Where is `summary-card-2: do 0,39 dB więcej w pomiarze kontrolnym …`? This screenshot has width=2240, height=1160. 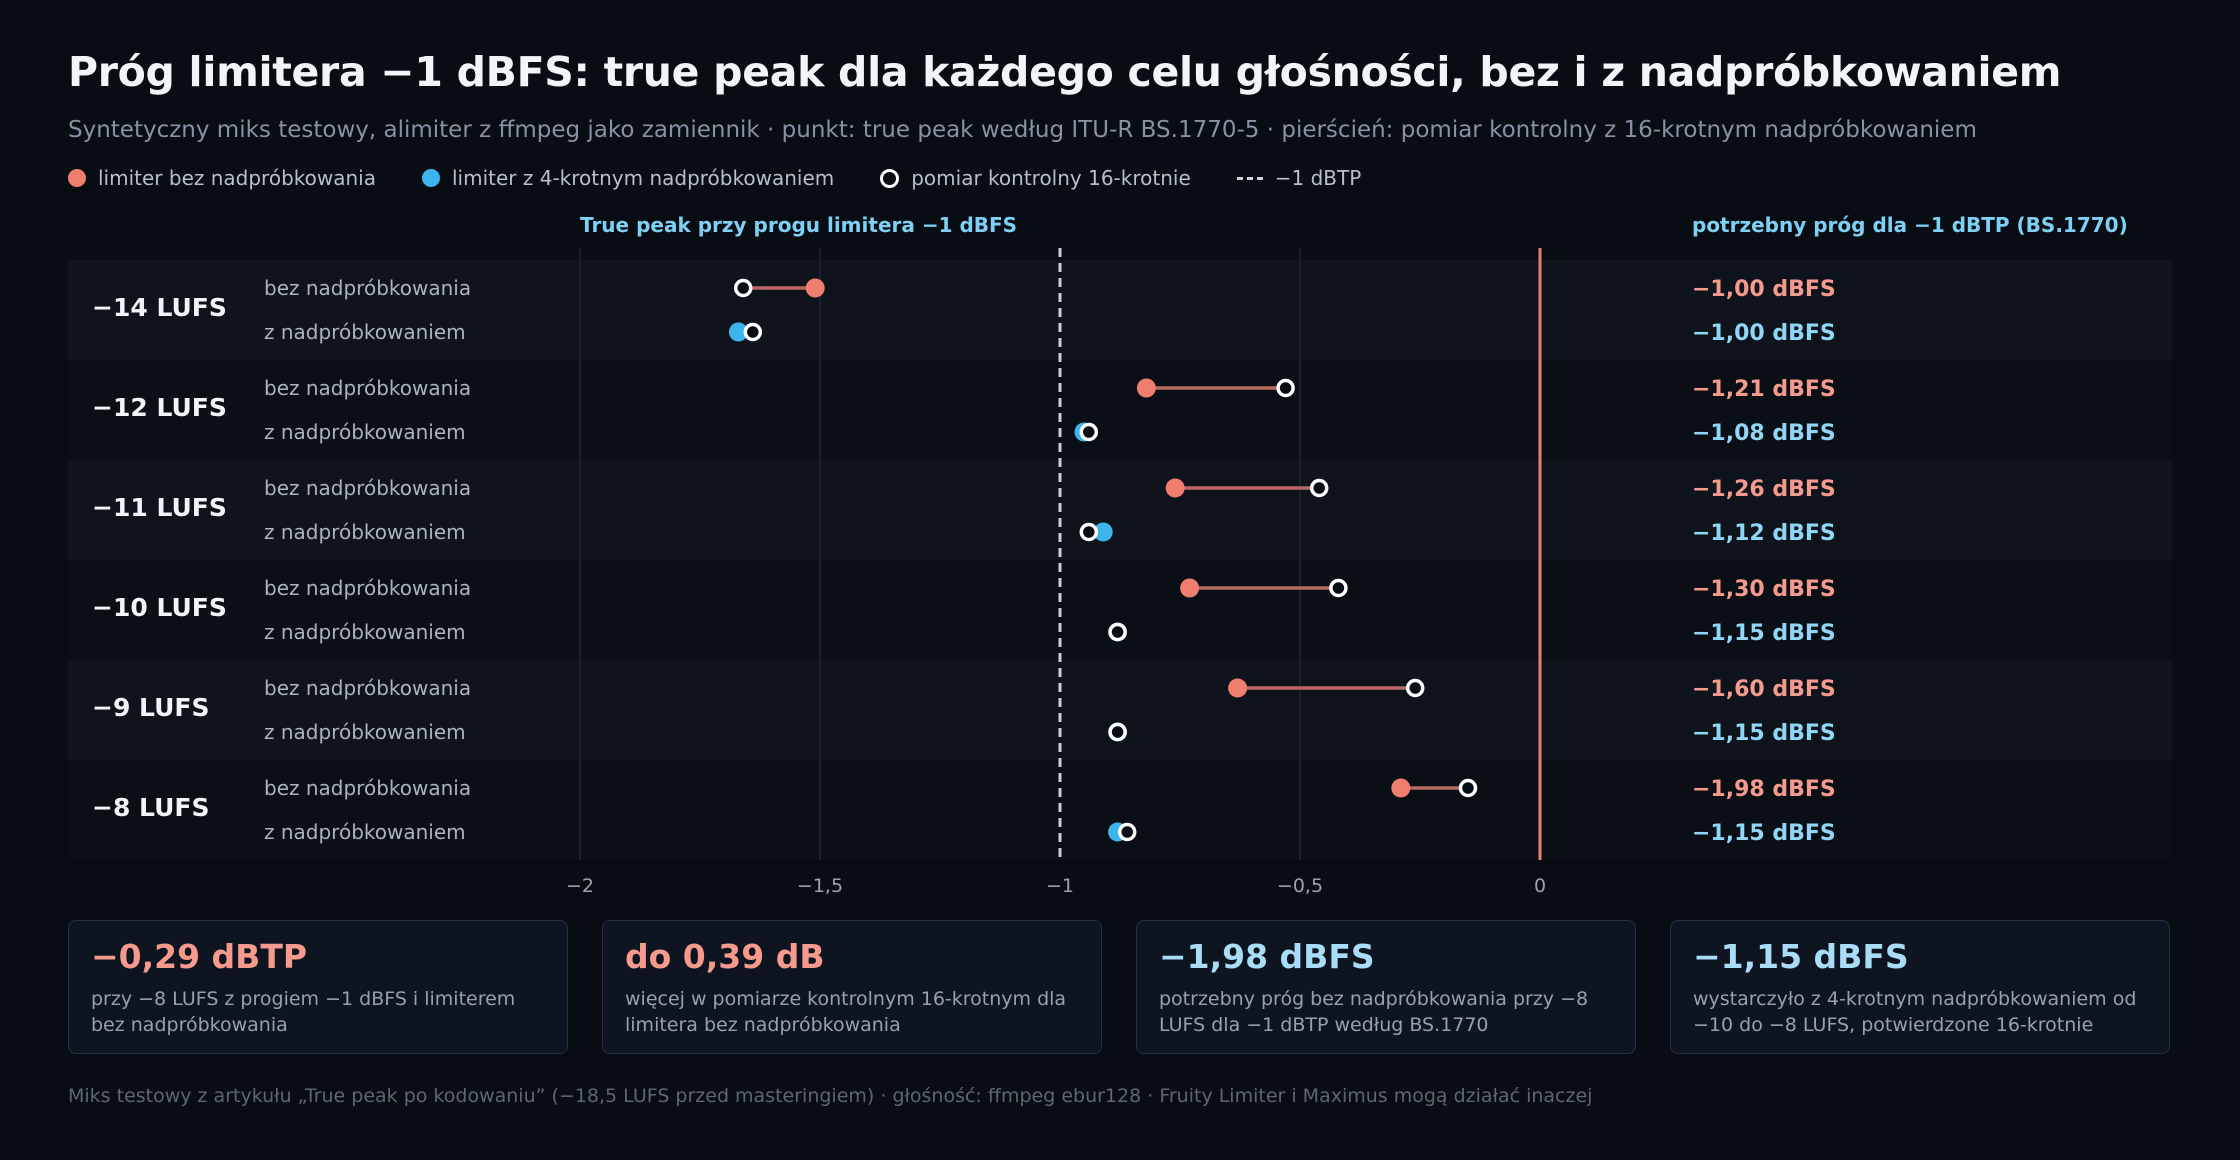
summary-card-2: do 0,39 dB więcej w pomiarze kontrolnym … is located at coordinates (852, 987).